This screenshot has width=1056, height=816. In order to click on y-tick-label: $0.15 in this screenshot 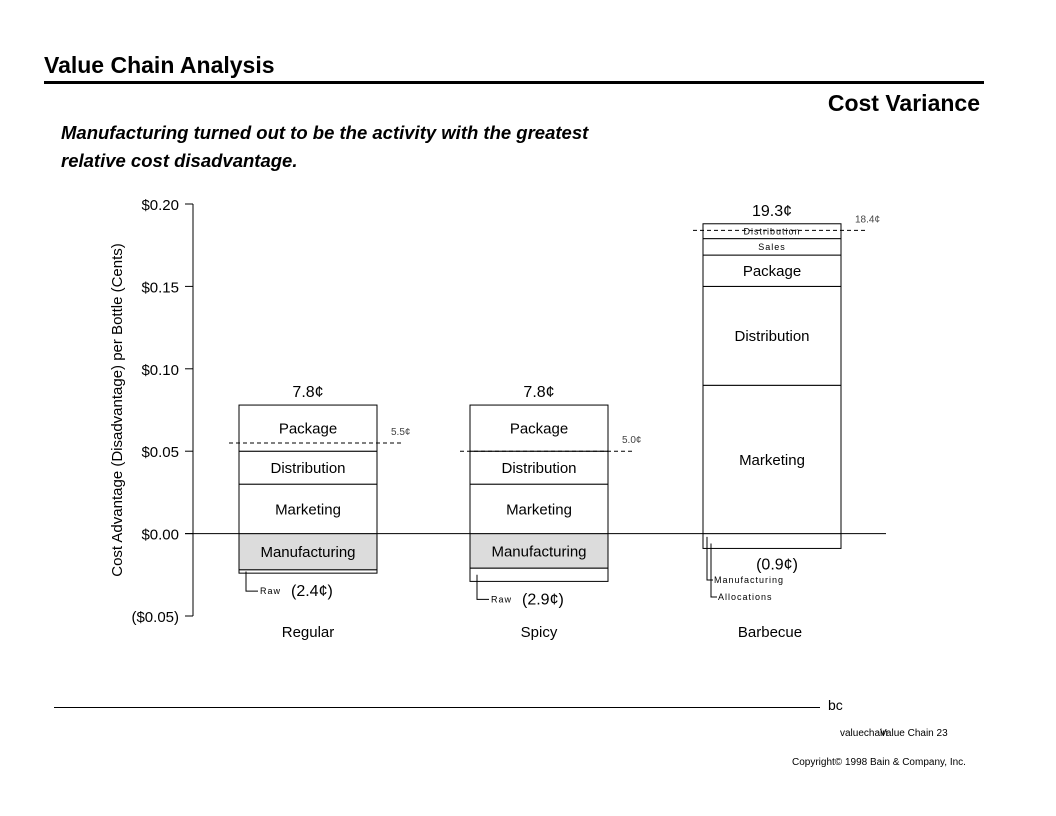, I will do `click(160, 287)`.